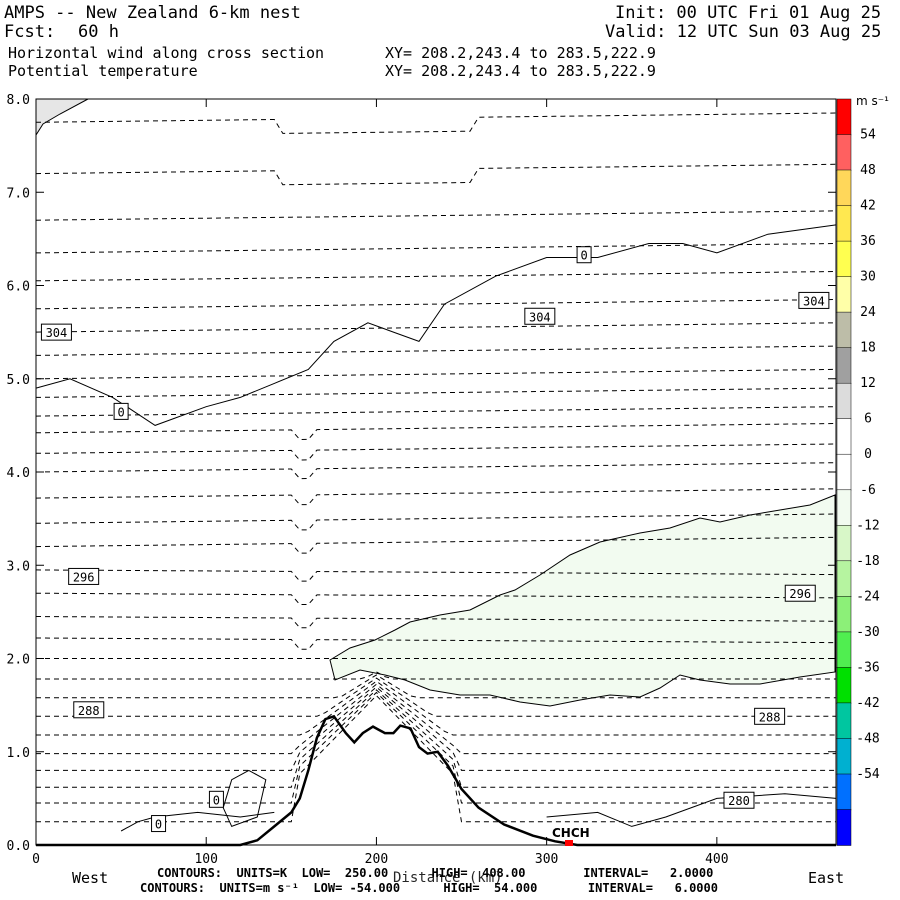 The height and width of the screenshot is (900, 900). What do you see at coordinates (867, 703) in the screenshot?
I see `colorbar-label: -42` at bounding box center [867, 703].